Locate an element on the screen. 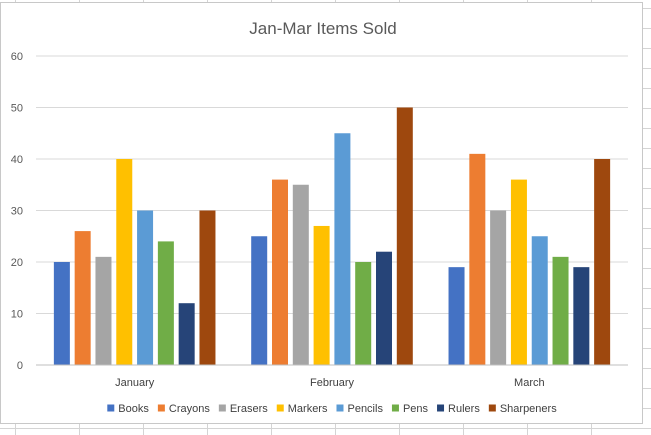  legend-item-sharpeners: Sharpeners is located at coordinates (522, 409).